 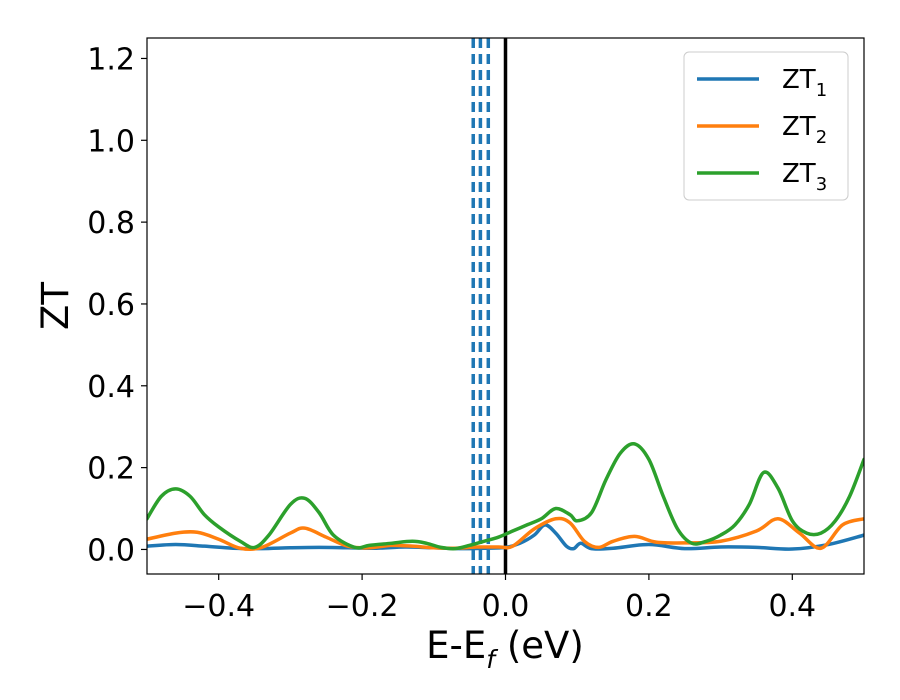 What do you see at coordinates (111, 550) in the screenshot?
I see `y-tick-label: 0.0` at bounding box center [111, 550].